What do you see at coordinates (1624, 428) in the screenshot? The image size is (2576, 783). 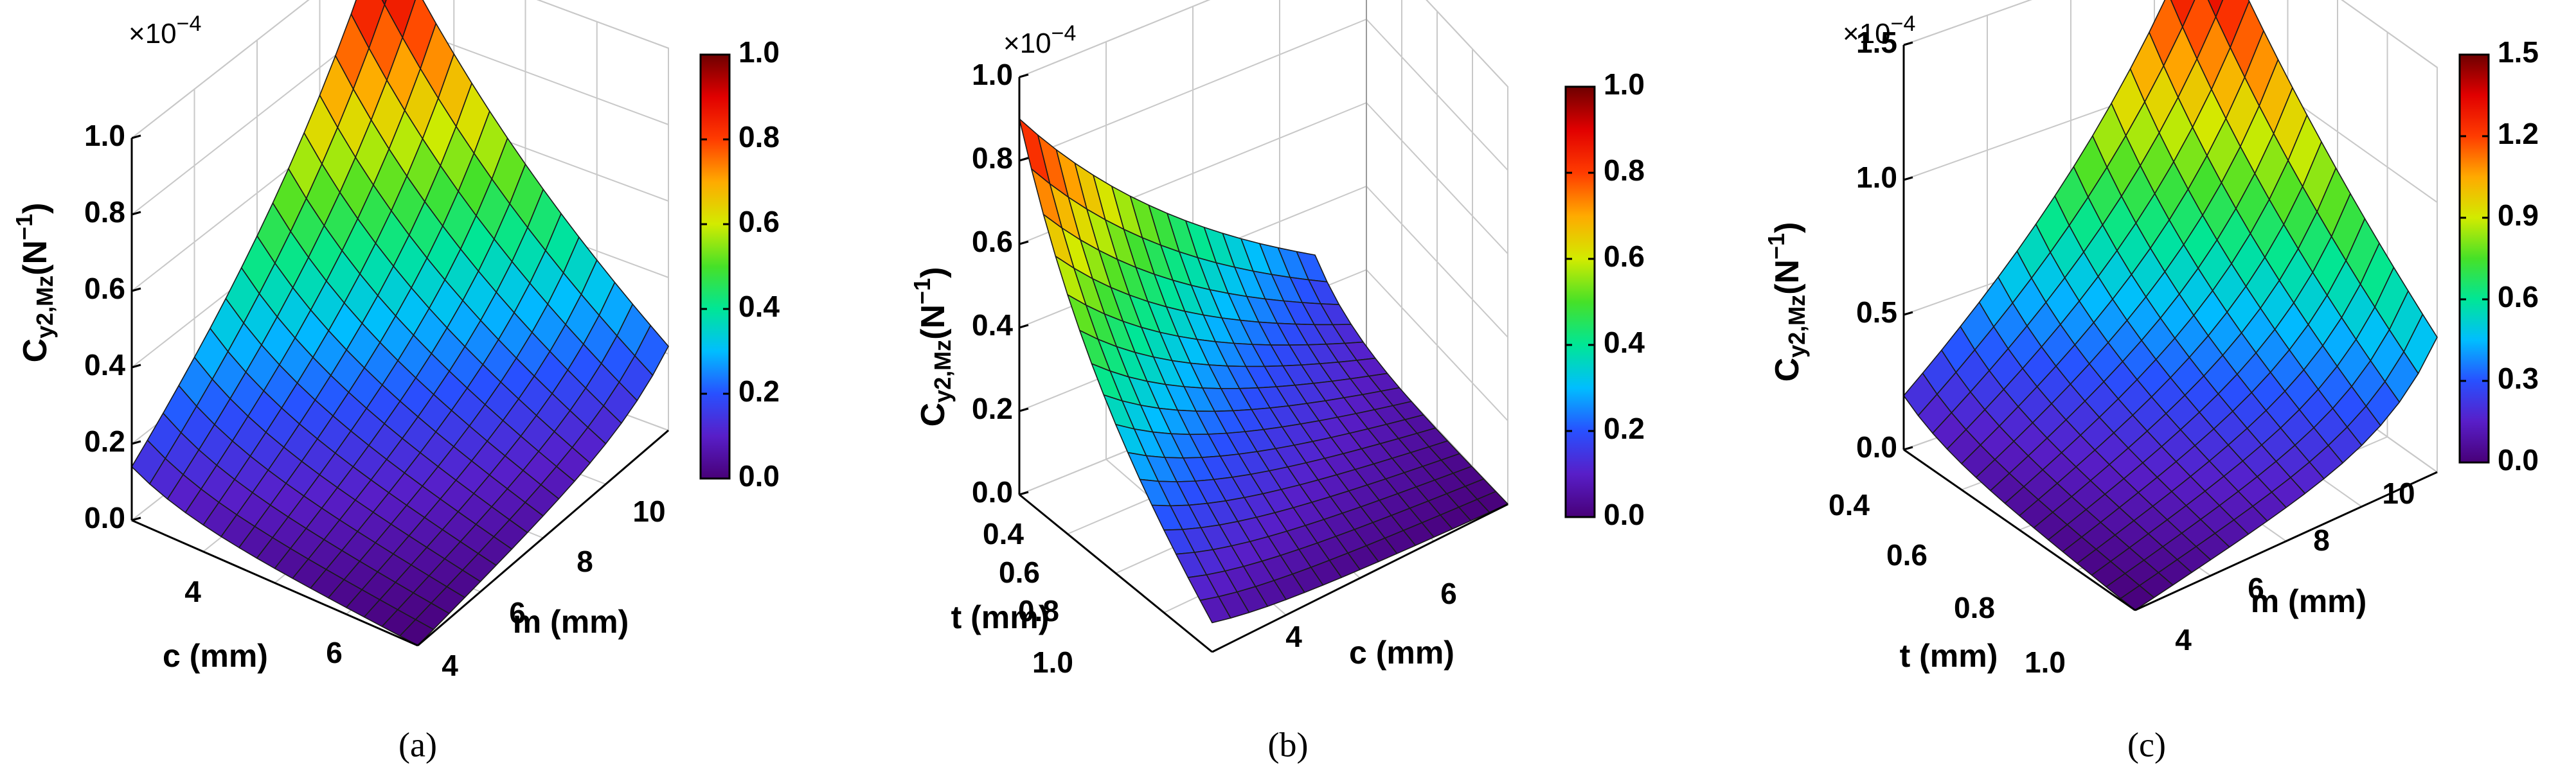 I see `colorbar-tick-label: 0.2` at bounding box center [1624, 428].